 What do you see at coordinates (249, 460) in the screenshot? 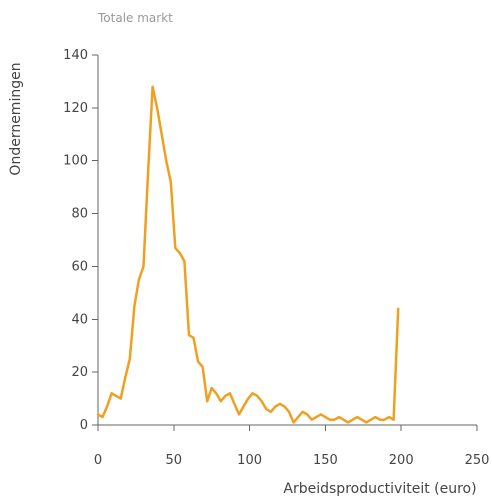
I see `x-tick-label: 100` at bounding box center [249, 460].